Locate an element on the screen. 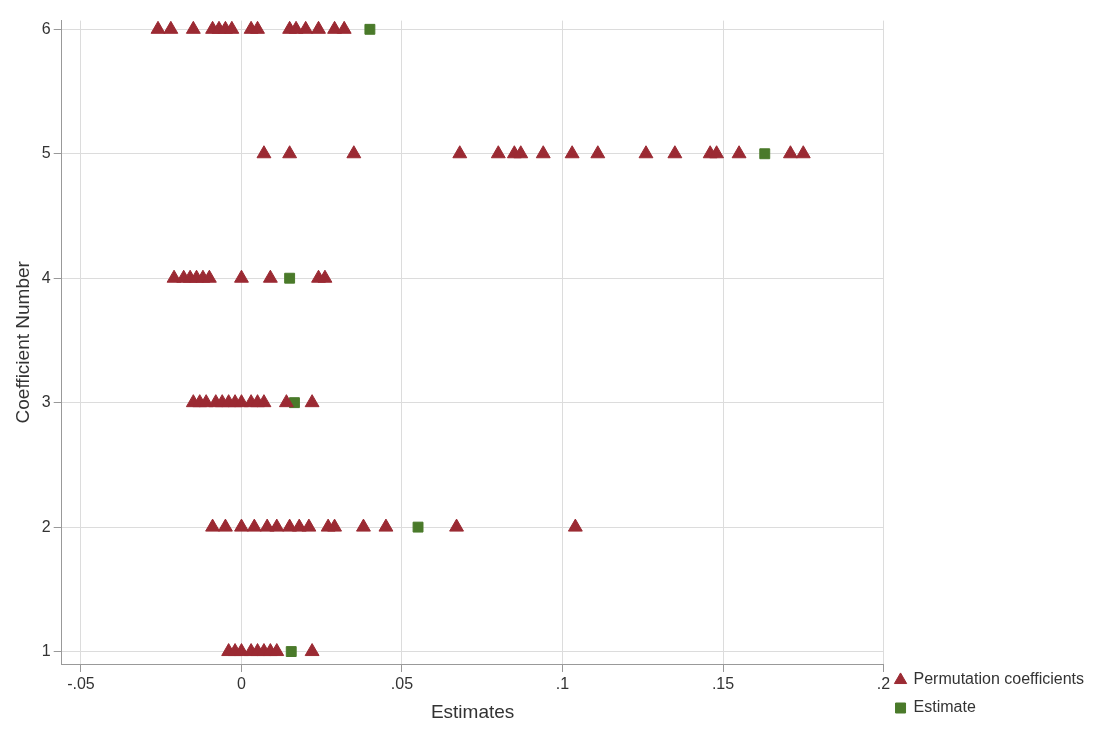 This screenshot has height=737, width=1107. y-tick-label: 4 is located at coordinates (46, 277).